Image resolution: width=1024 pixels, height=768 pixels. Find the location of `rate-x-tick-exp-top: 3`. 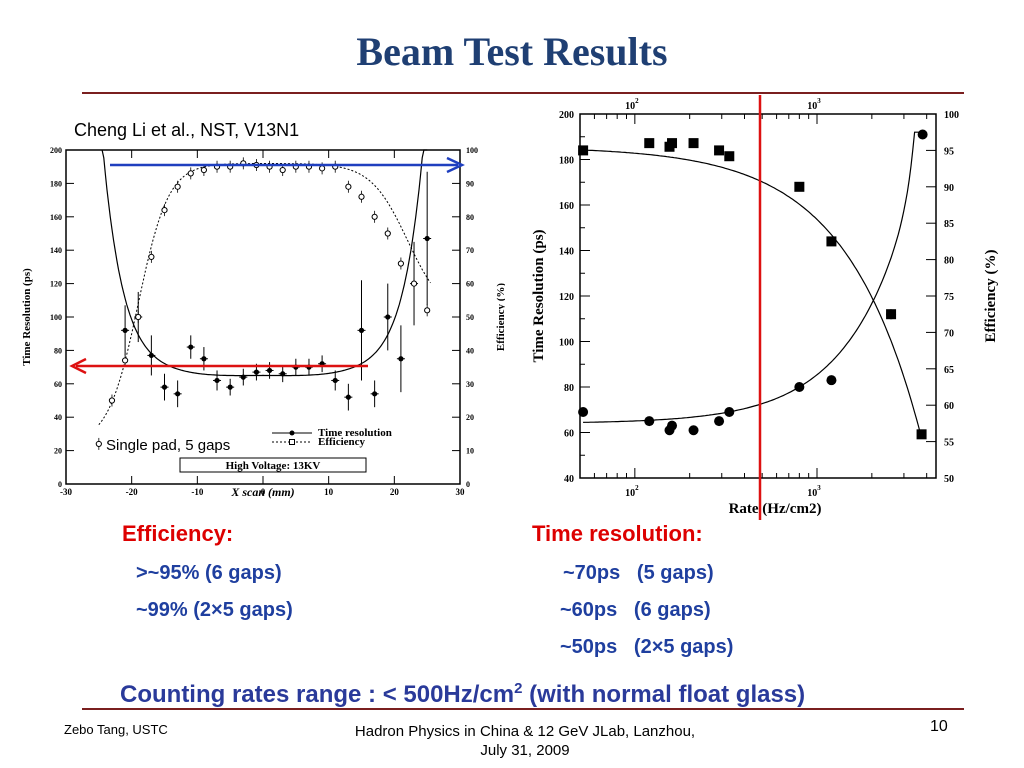

rate-x-tick-exp-top: 3 is located at coordinates (819, 101).